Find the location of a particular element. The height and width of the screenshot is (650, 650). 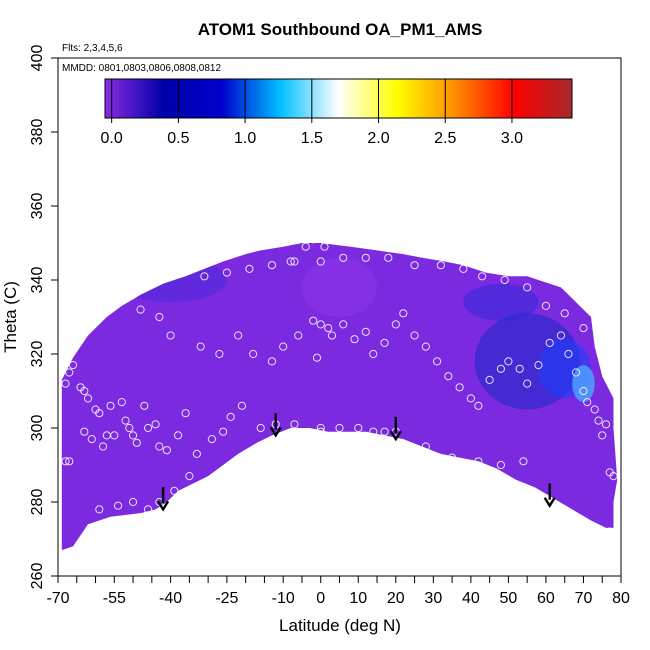

y-tick-label: 360 is located at coordinates (37, 206).